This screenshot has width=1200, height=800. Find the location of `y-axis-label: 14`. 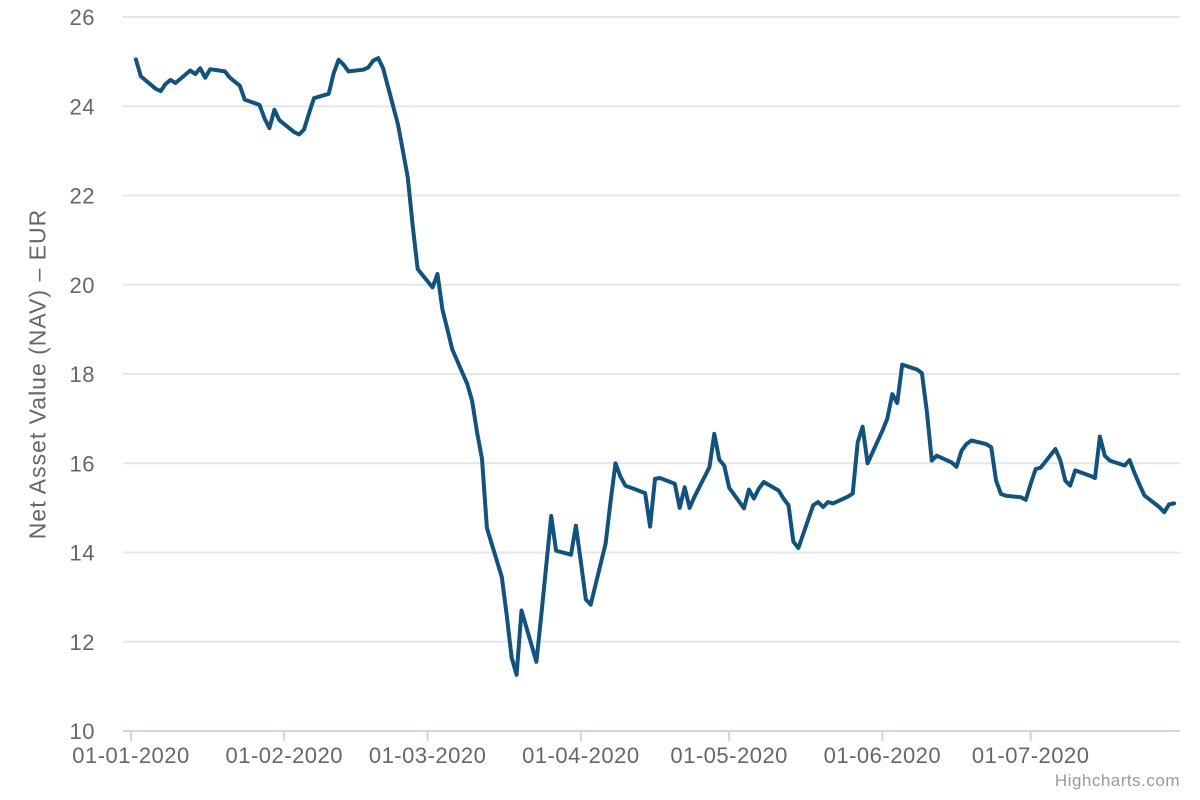

y-axis-label: 14 is located at coordinates (82, 553).